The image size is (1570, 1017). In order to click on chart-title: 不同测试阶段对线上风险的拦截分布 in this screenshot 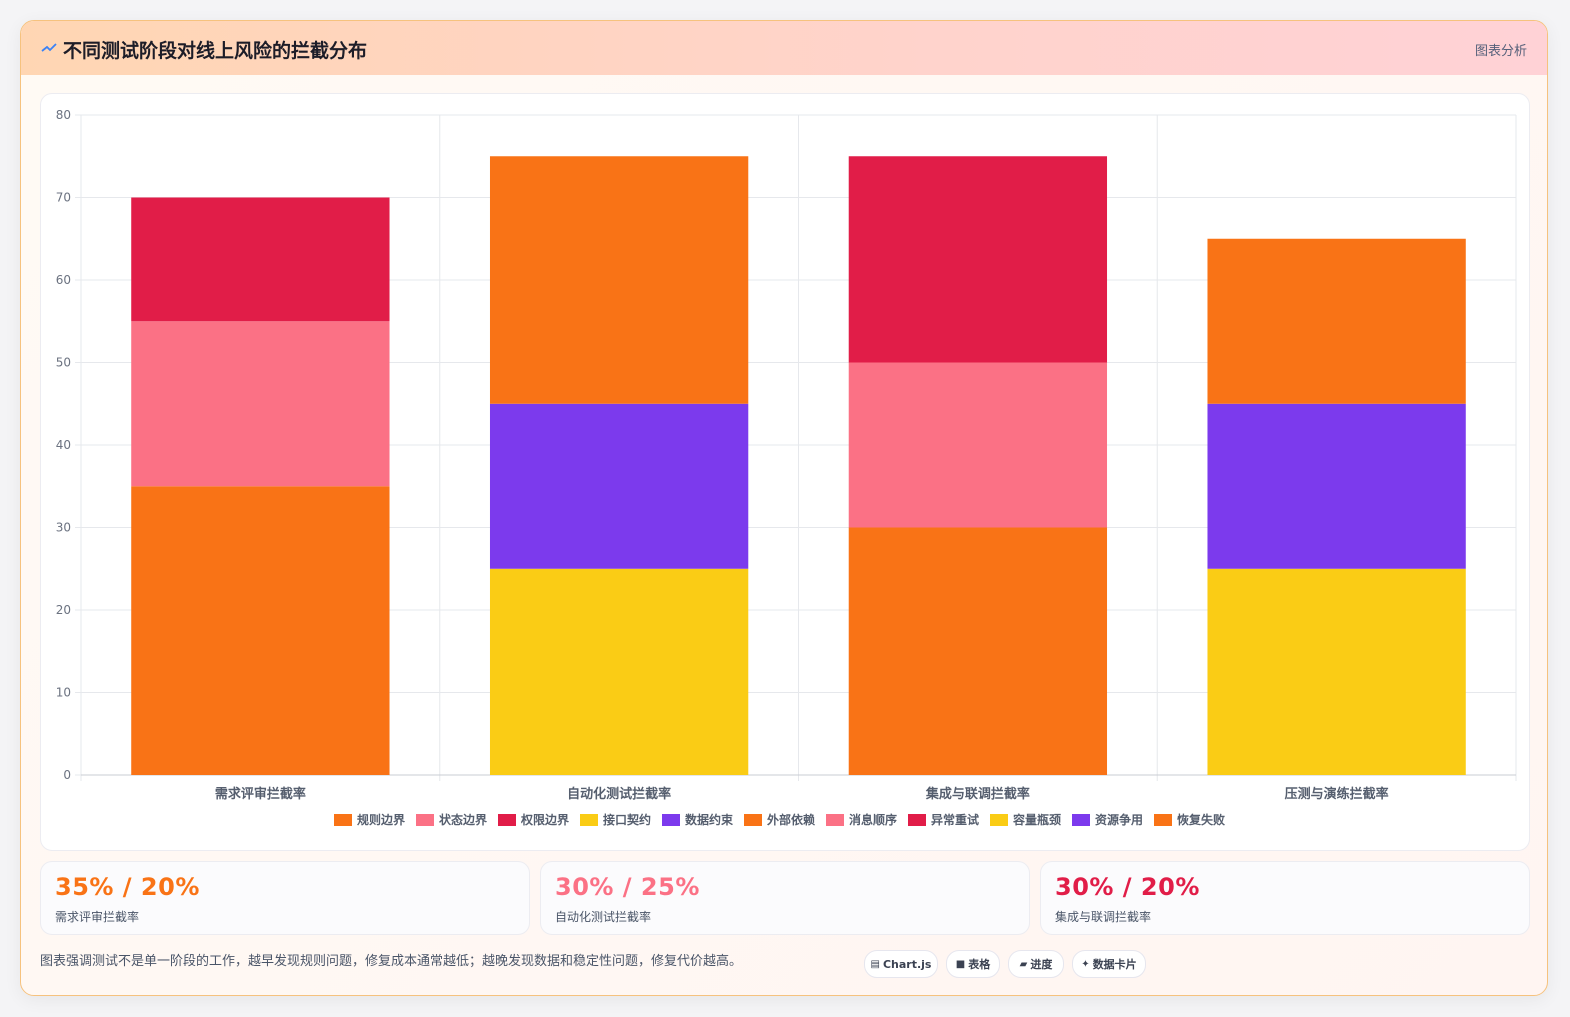, I will do `click(215, 51)`.